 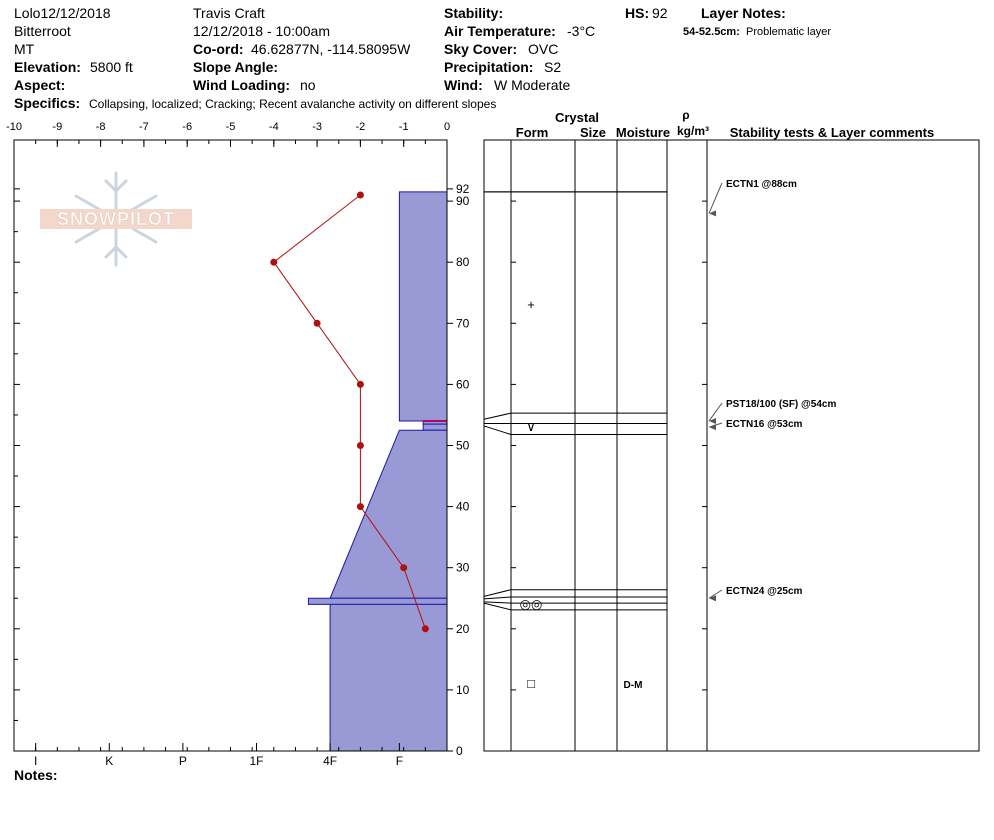 What do you see at coordinates (463, 629) in the screenshot?
I see `depth-tick-label: 20` at bounding box center [463, 629].